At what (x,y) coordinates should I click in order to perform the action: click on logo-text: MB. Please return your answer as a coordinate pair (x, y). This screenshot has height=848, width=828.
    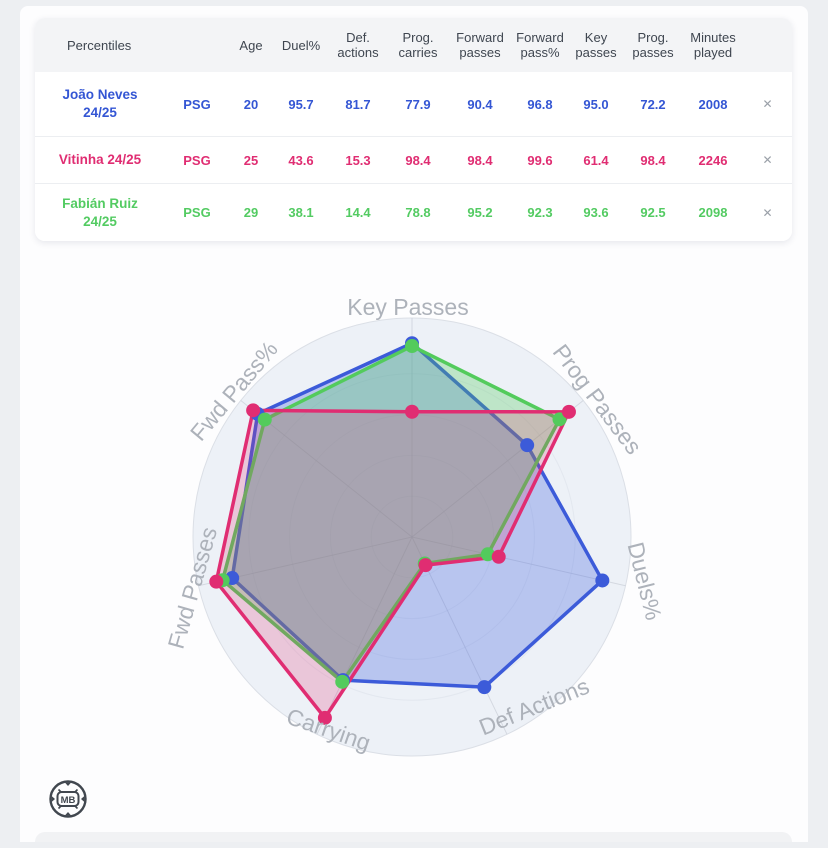
    Looking at the image, I should click on (68, 800).